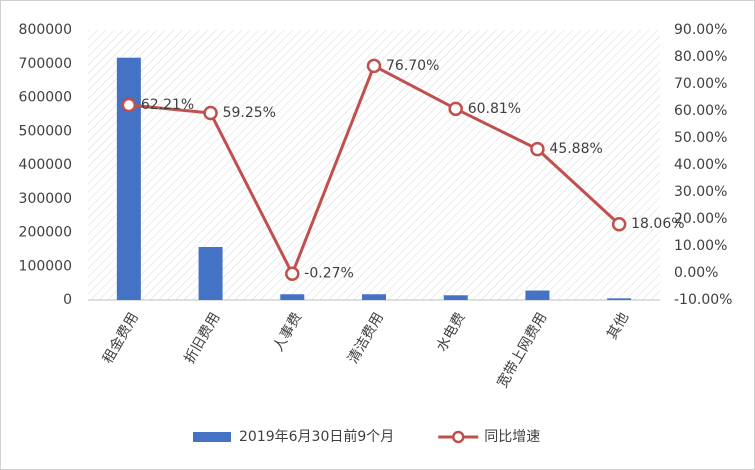  I want to click on y-tick-label: 700000, so click(45, 64).